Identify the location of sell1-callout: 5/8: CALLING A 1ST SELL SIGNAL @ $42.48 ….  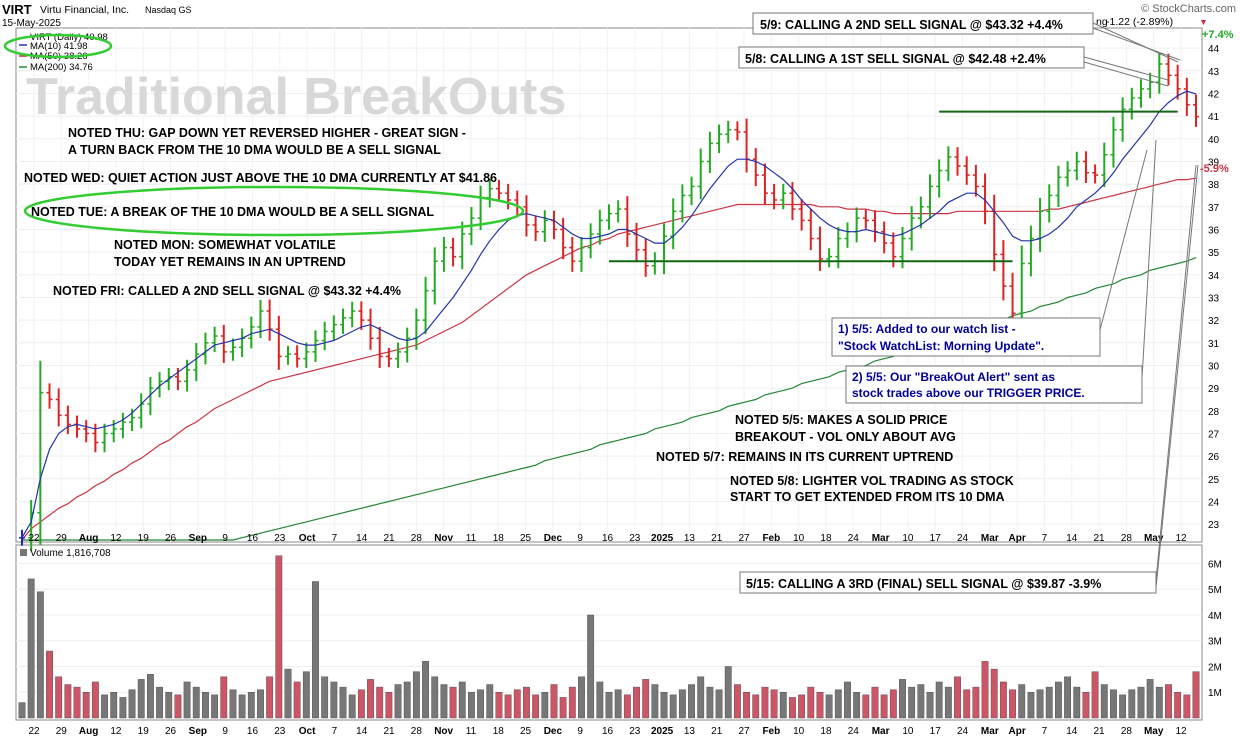
(953, 66).